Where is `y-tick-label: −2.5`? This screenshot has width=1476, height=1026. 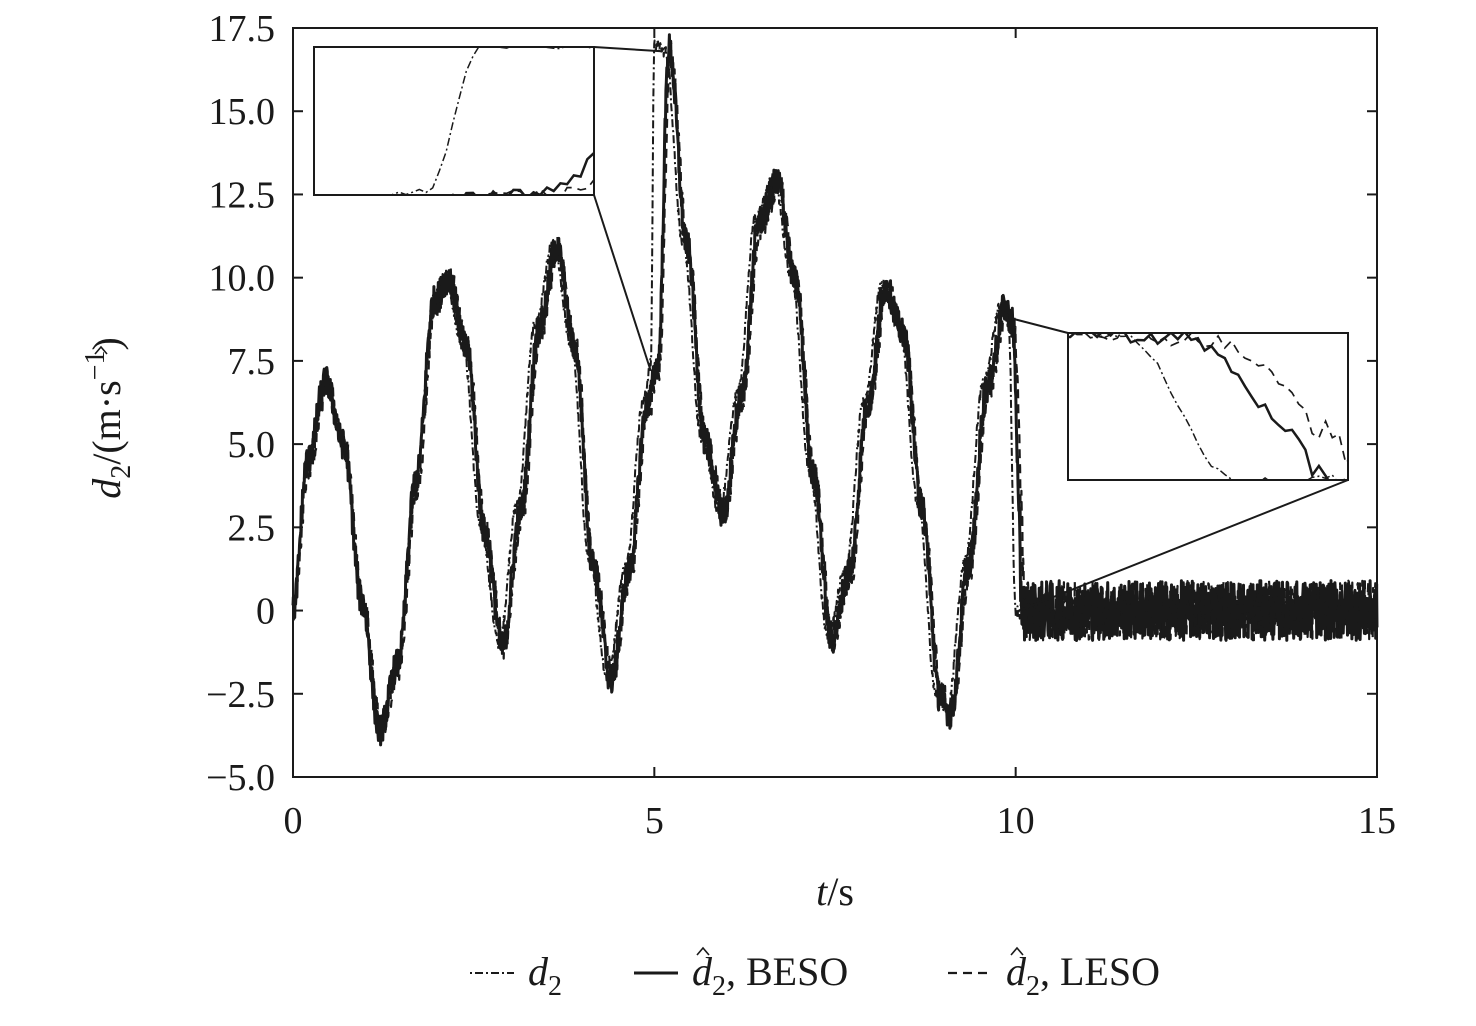 y-tick-label: −2.5 is located at coordinates (240, 695).